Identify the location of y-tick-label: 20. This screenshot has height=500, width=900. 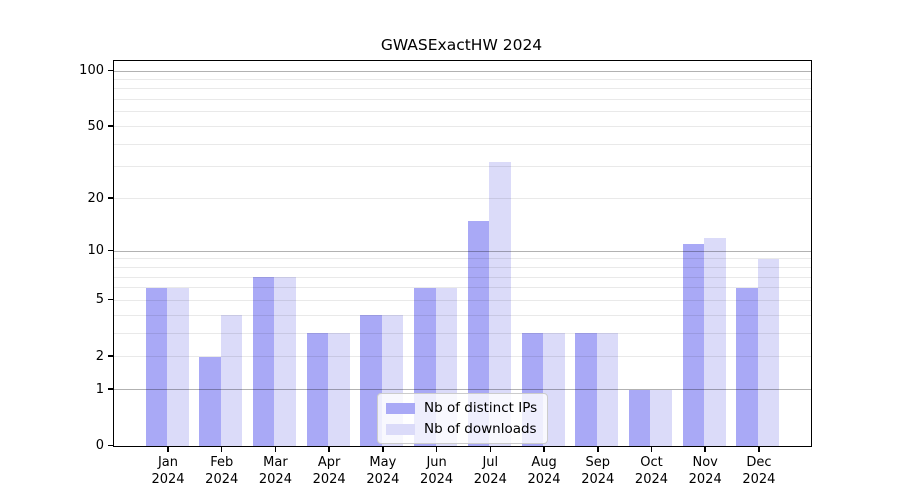
(95, 198).